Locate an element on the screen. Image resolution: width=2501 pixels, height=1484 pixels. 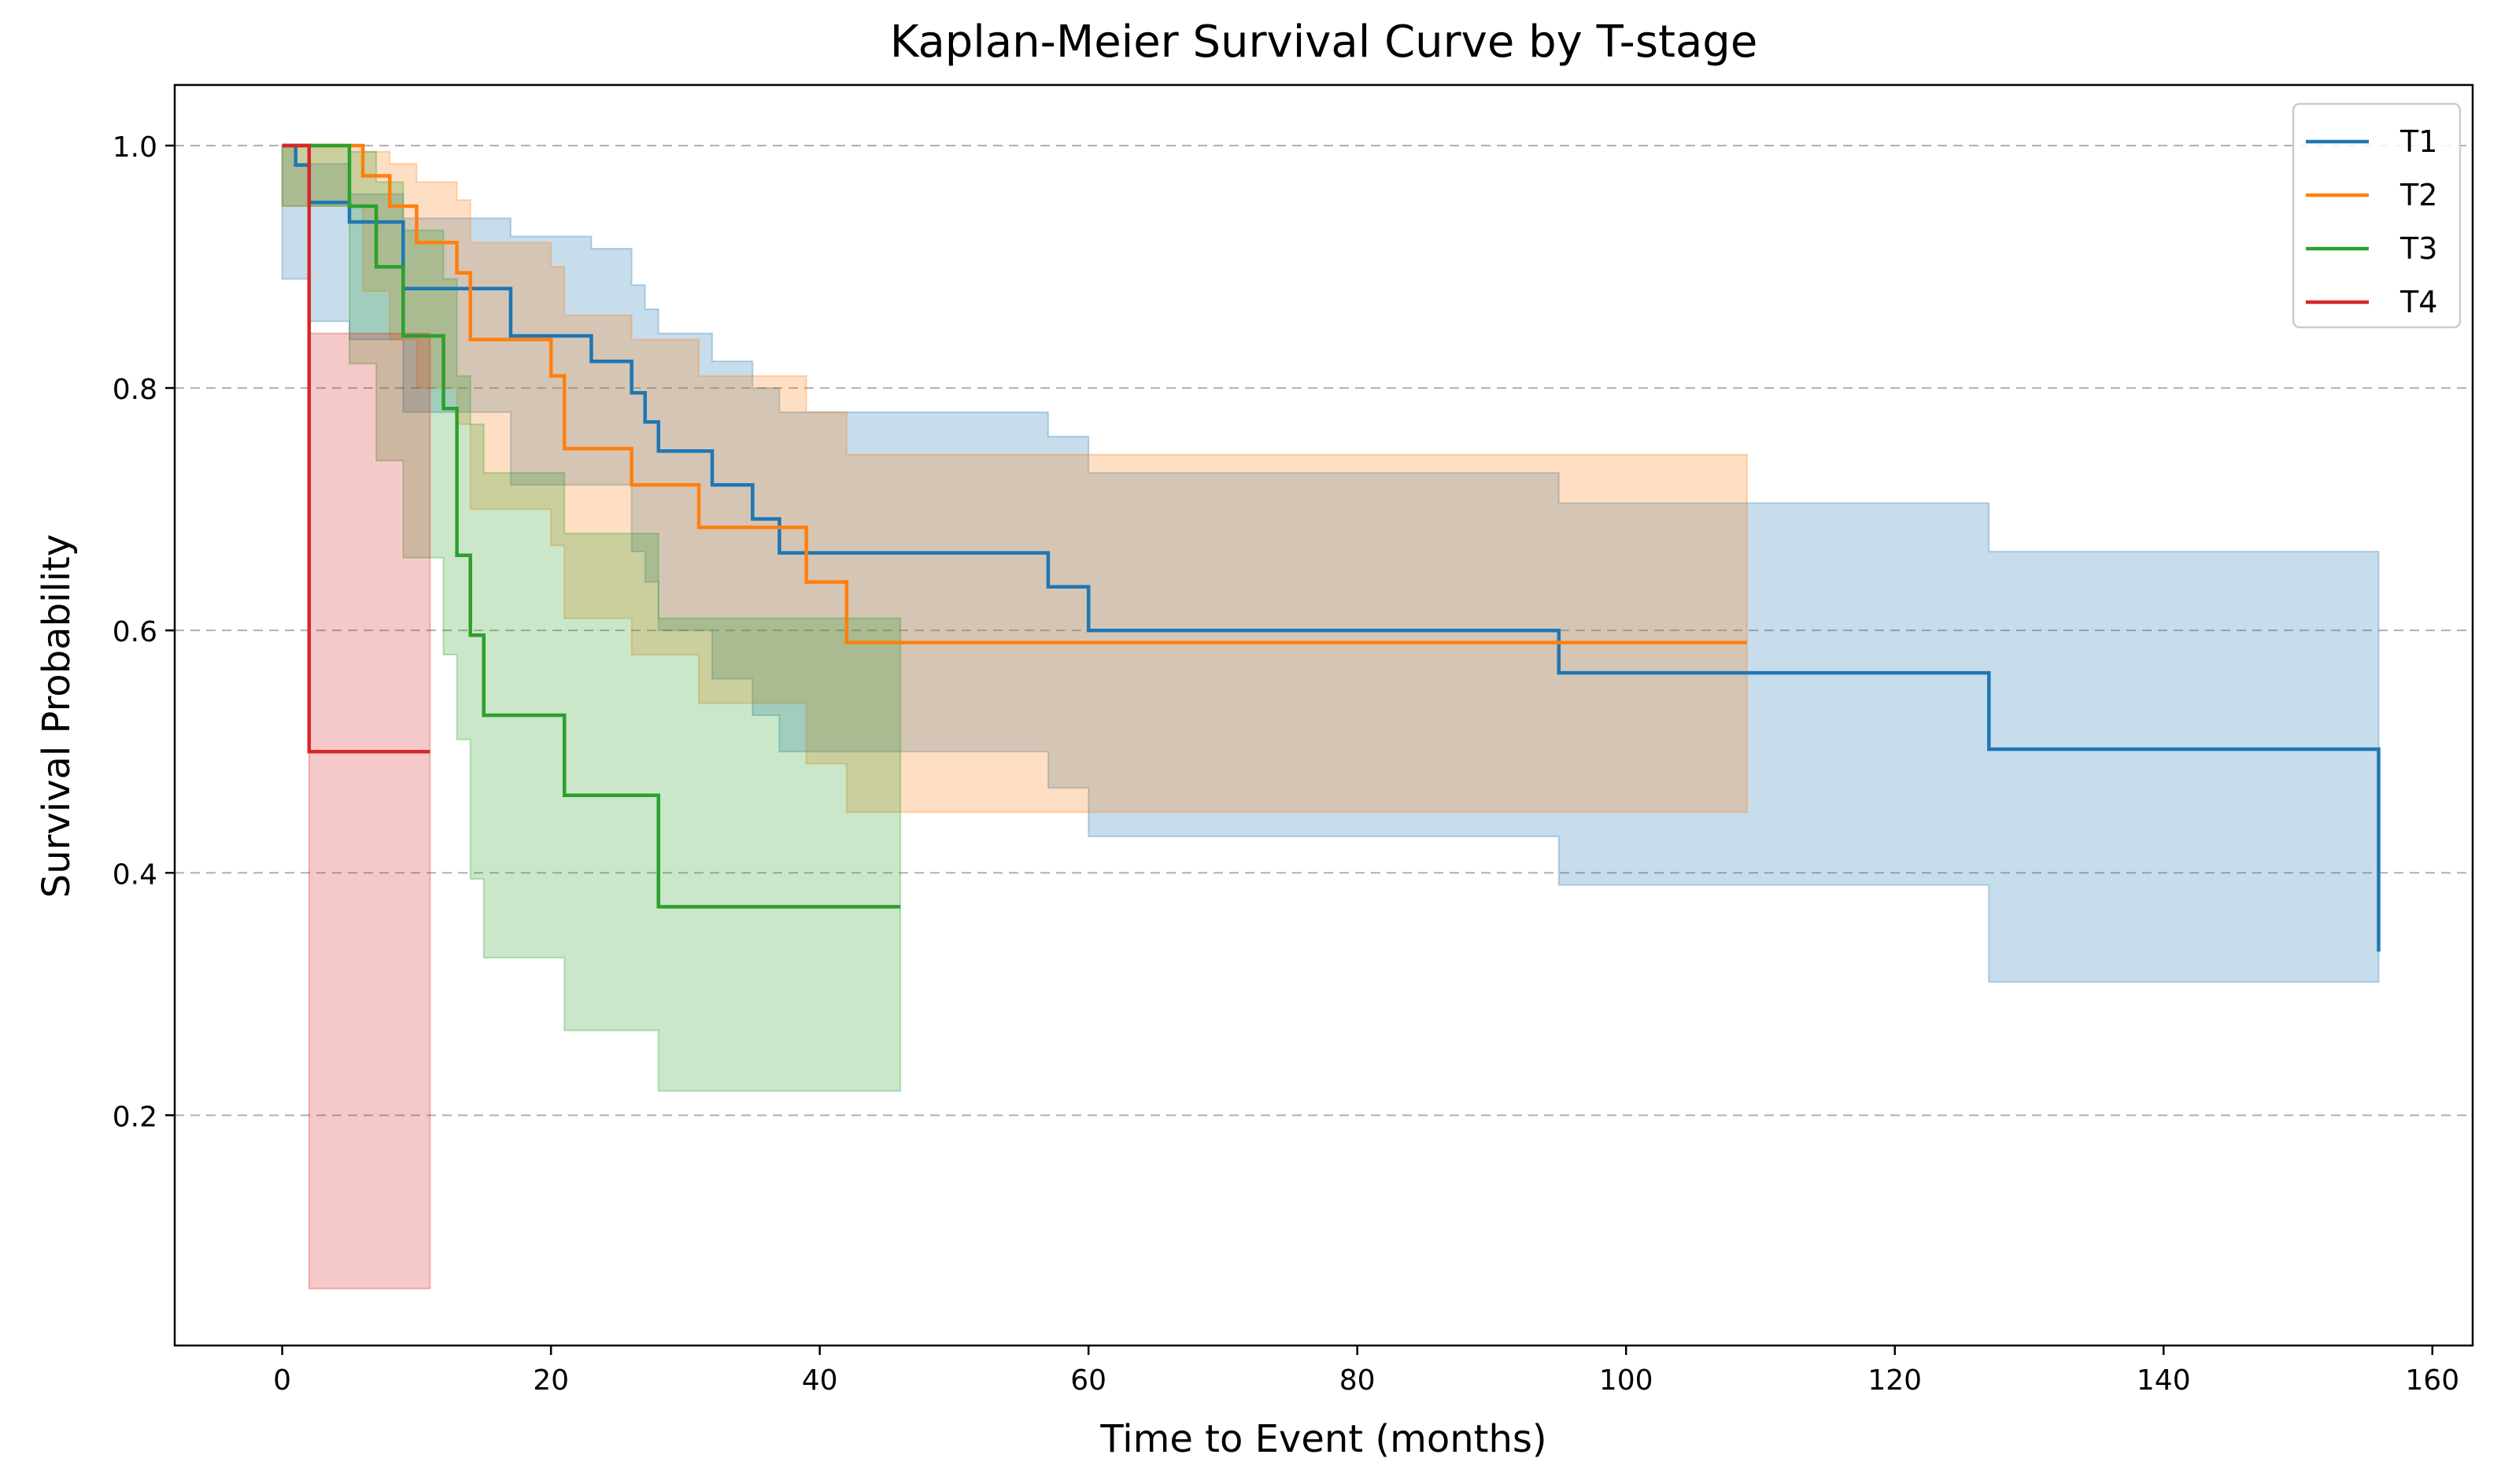
survival-line-t4 is located at coordinates (356, 448).